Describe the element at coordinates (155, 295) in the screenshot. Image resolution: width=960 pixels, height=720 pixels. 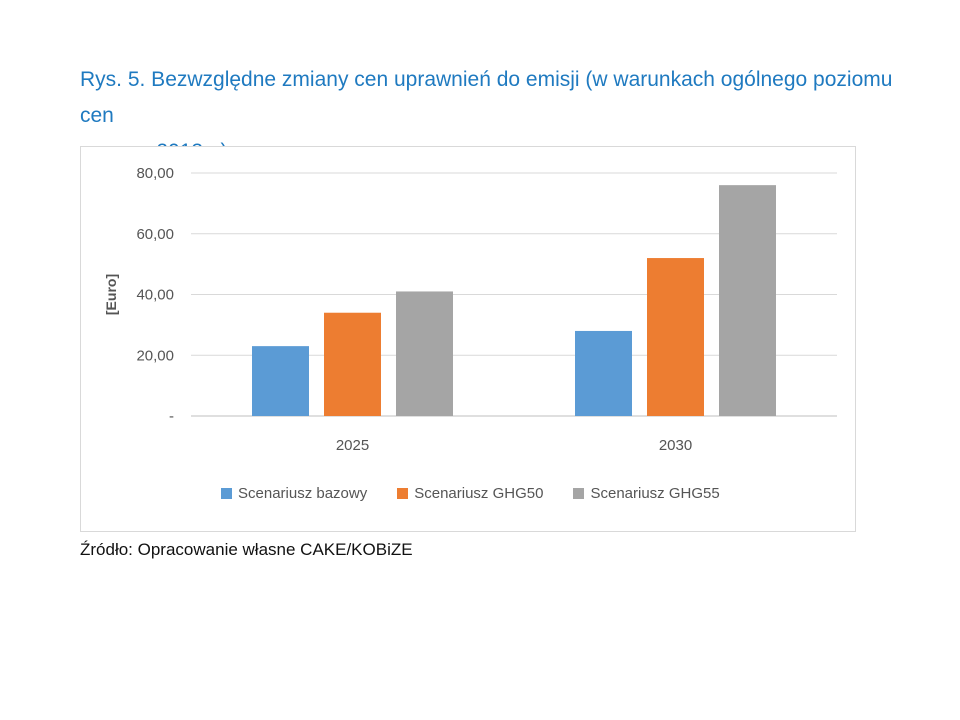
I see `y-tick-label: 40,00` at that location.